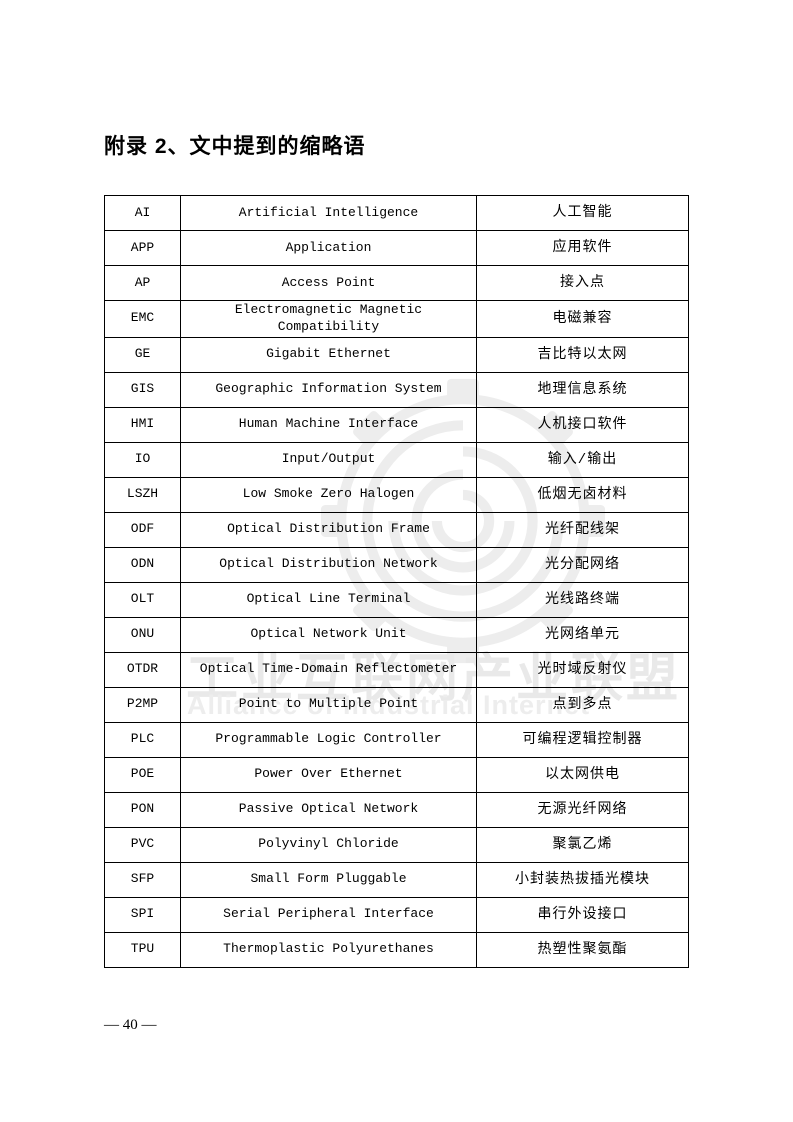 This screenshot has height=1122, width=793. What do you see at coordinates (142, 634) in the screenshot?
I see `abbreviation-cell: ONU` at bounding box center [142, 634].